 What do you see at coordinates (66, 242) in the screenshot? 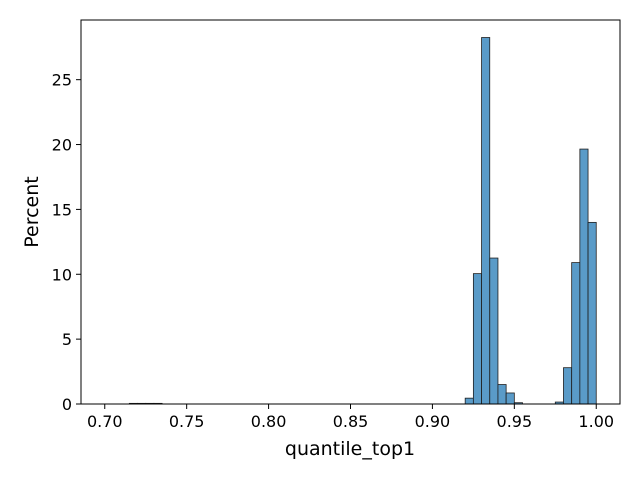
I see `y-axis: 0 5 10 15 20 25` at bounding box center [66, 242].